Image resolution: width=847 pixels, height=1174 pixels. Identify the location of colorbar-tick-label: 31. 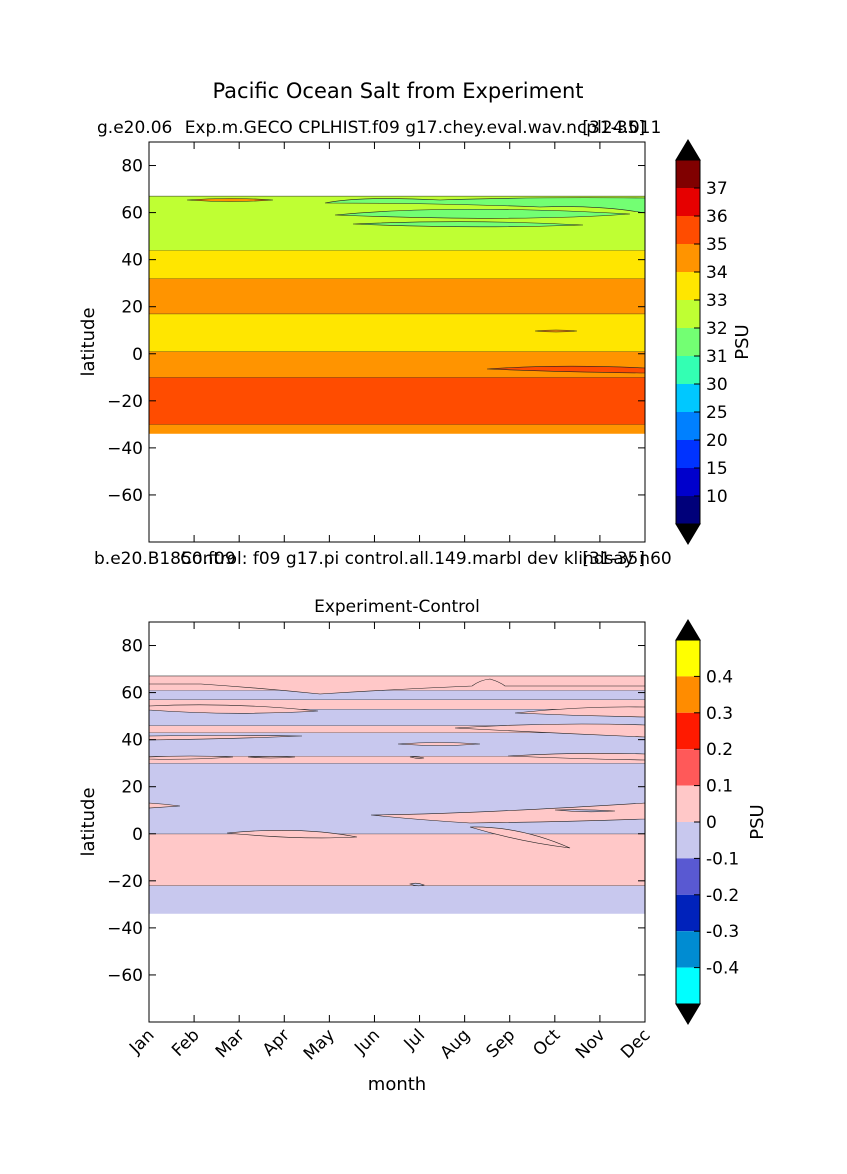
(717, 357).